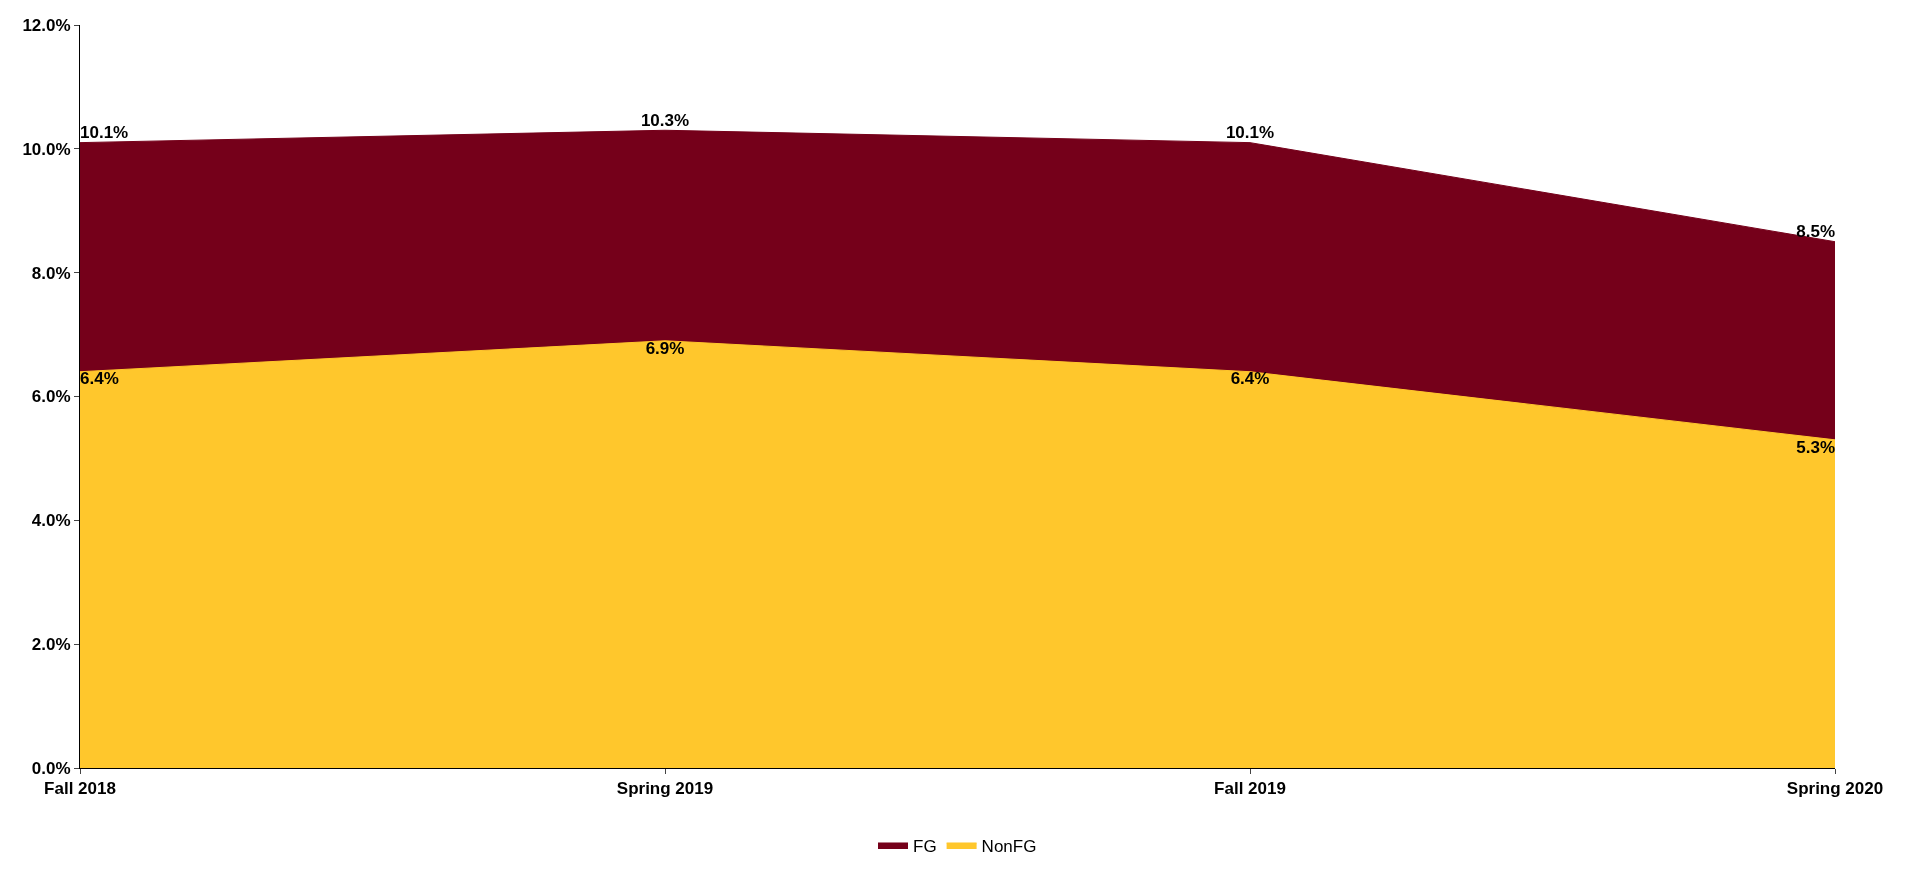 The width and height of the screenshot is (1905, 875). I want to click on data-label: 5.3%, so click(1815, 447).